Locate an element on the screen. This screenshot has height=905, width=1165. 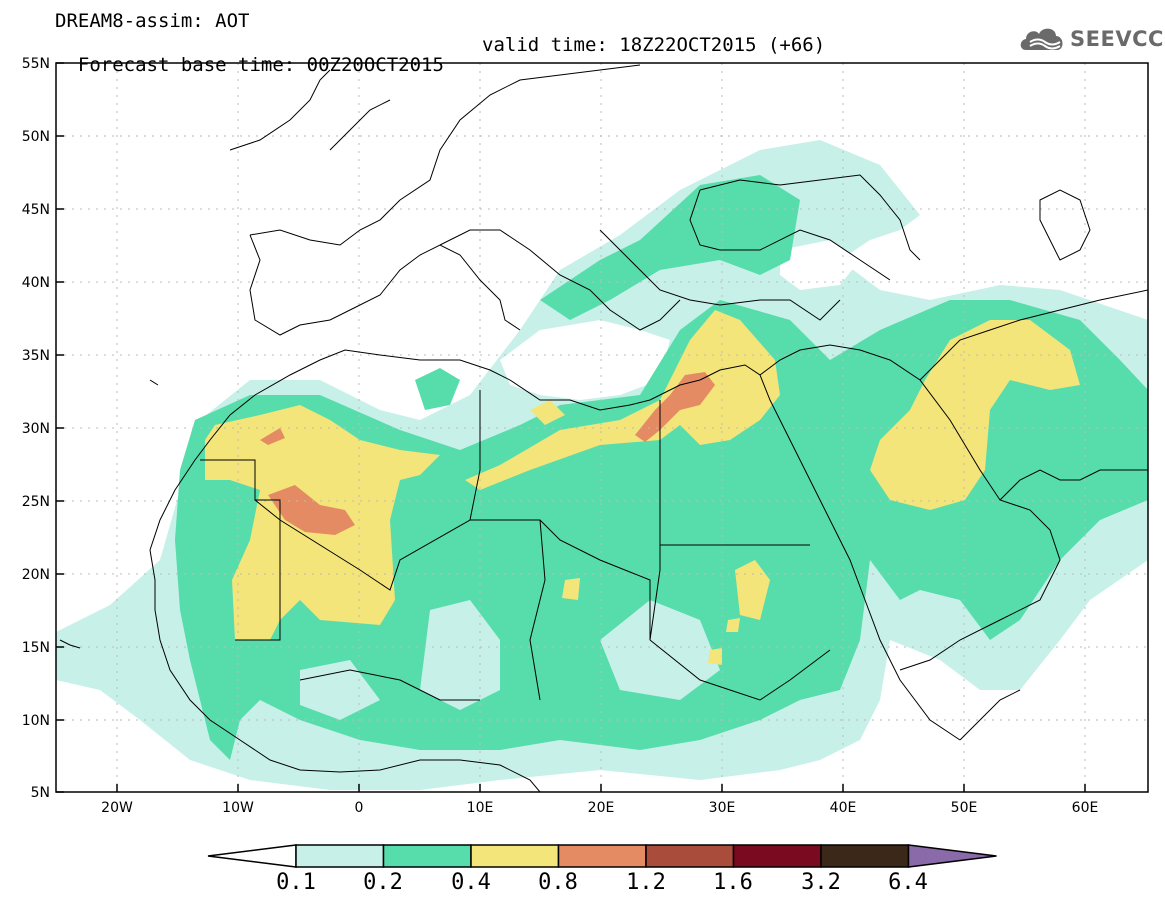
map-title: DREAM8-assim: AOT is located at coordinates (152, 21).